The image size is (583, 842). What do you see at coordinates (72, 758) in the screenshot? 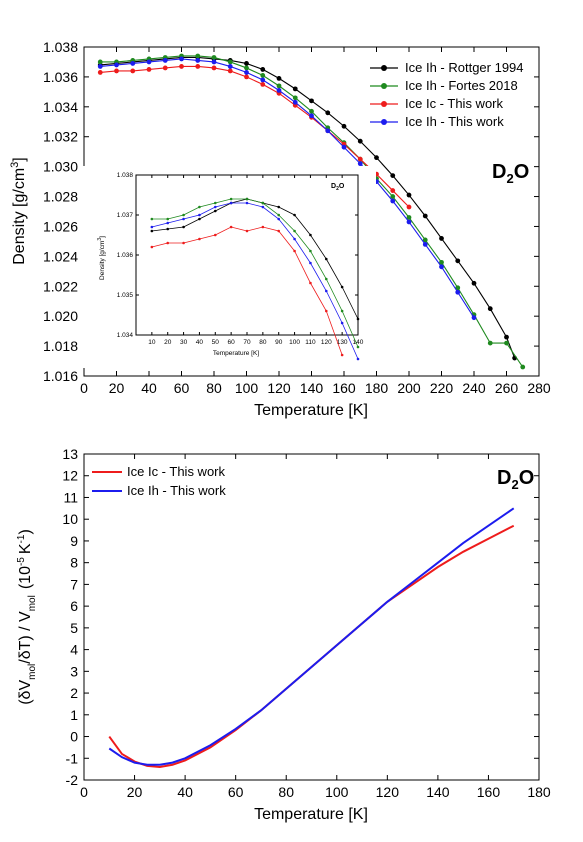
I see `bottom-y-tick-label: -1` at bounding box center [72, 758].